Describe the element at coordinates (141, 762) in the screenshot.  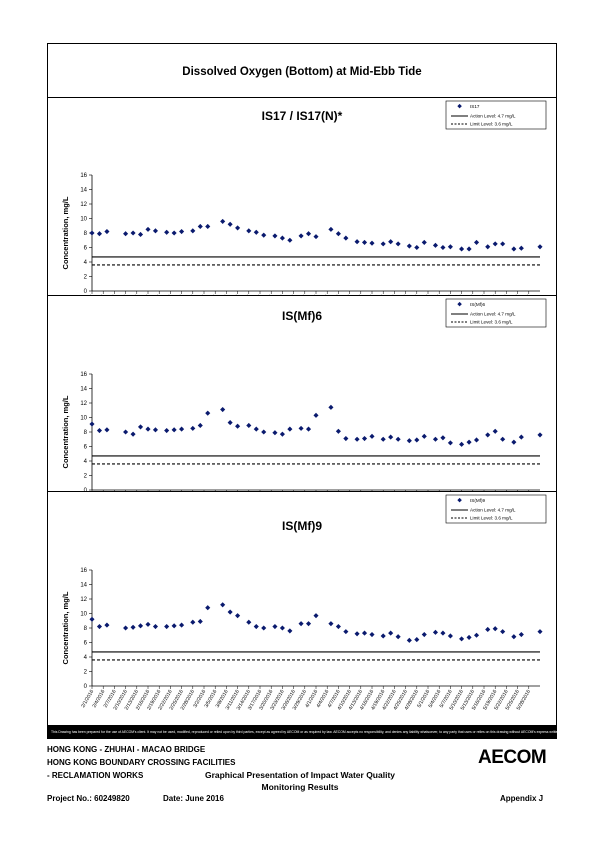
I see `project-line-2: HONG KONG BOUNDARY CROSSING FACILITIES` at that location.